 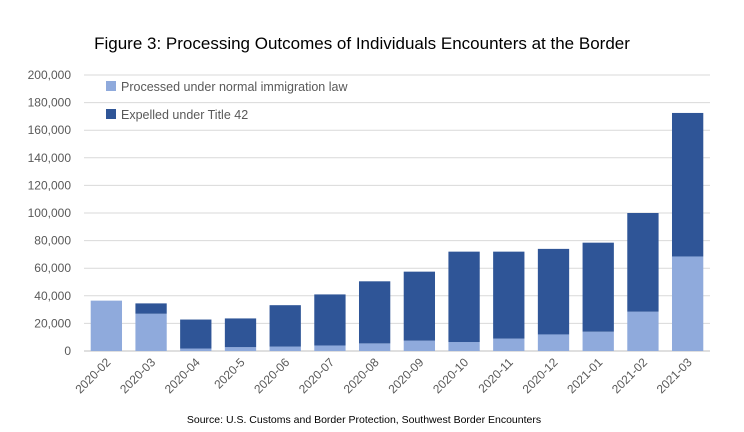 What do you see at coordinates (316, 375) in the screenshot?
I see `x-tick-label: 2020-07` at bounding box center [316, 375].